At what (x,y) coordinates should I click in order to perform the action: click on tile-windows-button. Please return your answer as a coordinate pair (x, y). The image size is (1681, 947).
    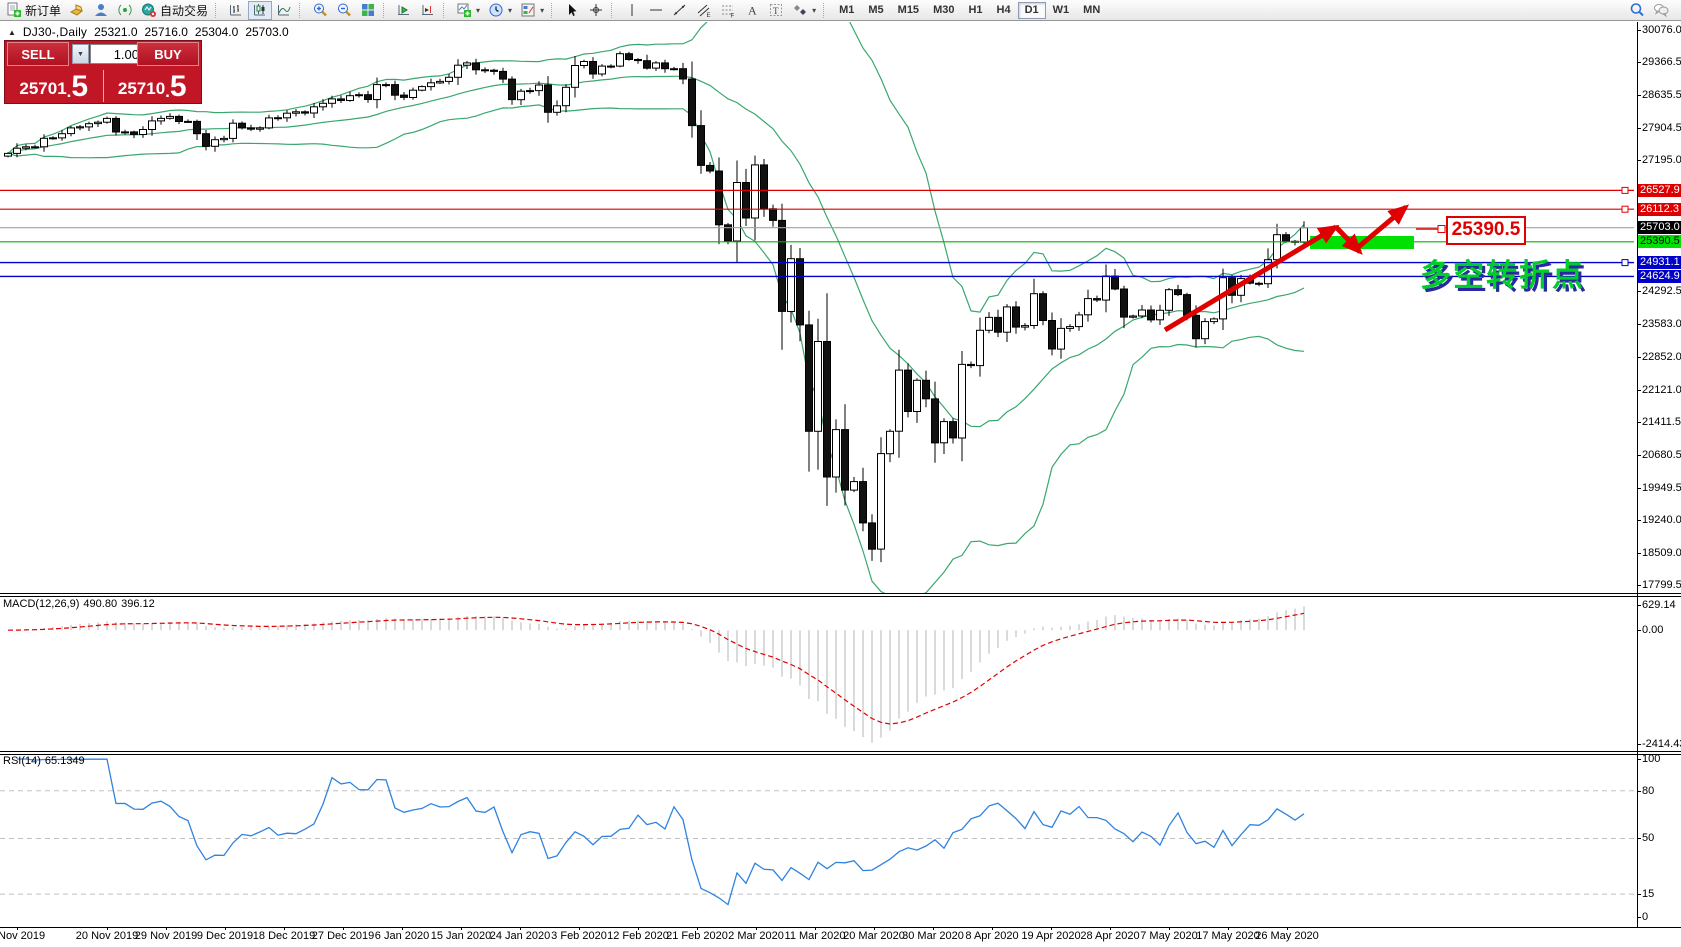
    Looking at the image, I should click on (368, 10).